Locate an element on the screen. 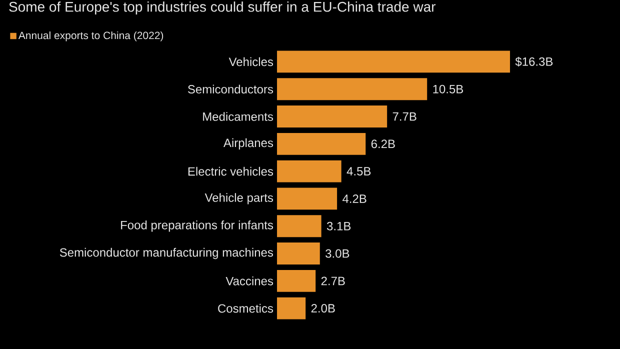 This screenshot has width=620, height=349. data-label: 2.7B is located at coordinates (333, 281).